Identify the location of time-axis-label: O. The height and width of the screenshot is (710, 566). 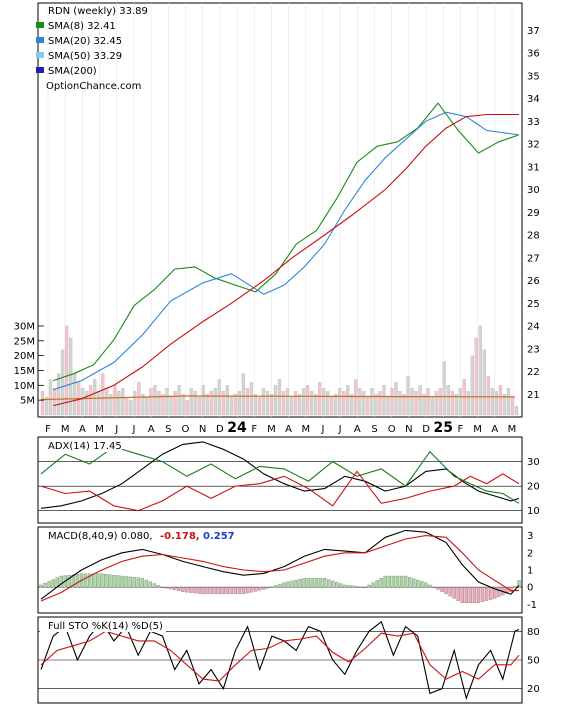
(392, 429).